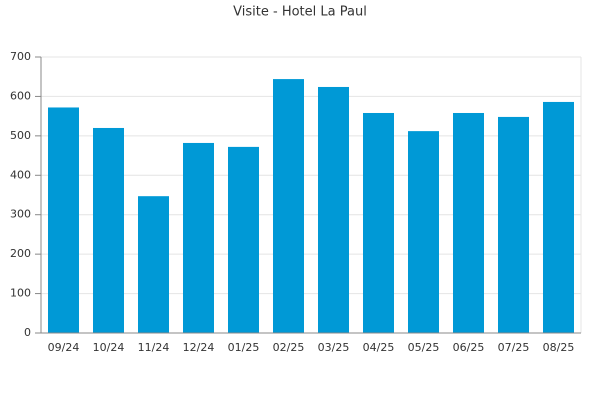 The image size is (600, 404). I want to click on x-tick-label: 08/25, so click(559, 347).